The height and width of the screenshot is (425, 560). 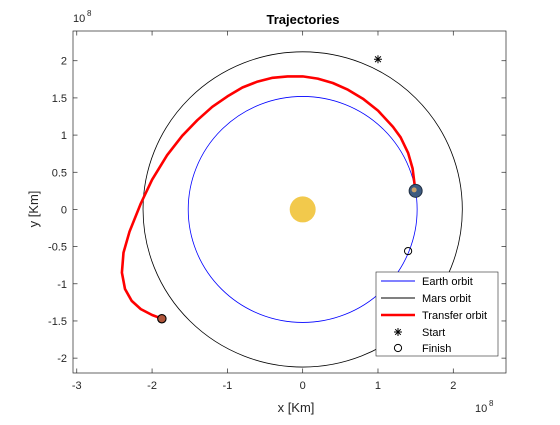 I want to click on y-tick-label: 0.5, so click(x=59, y=173).